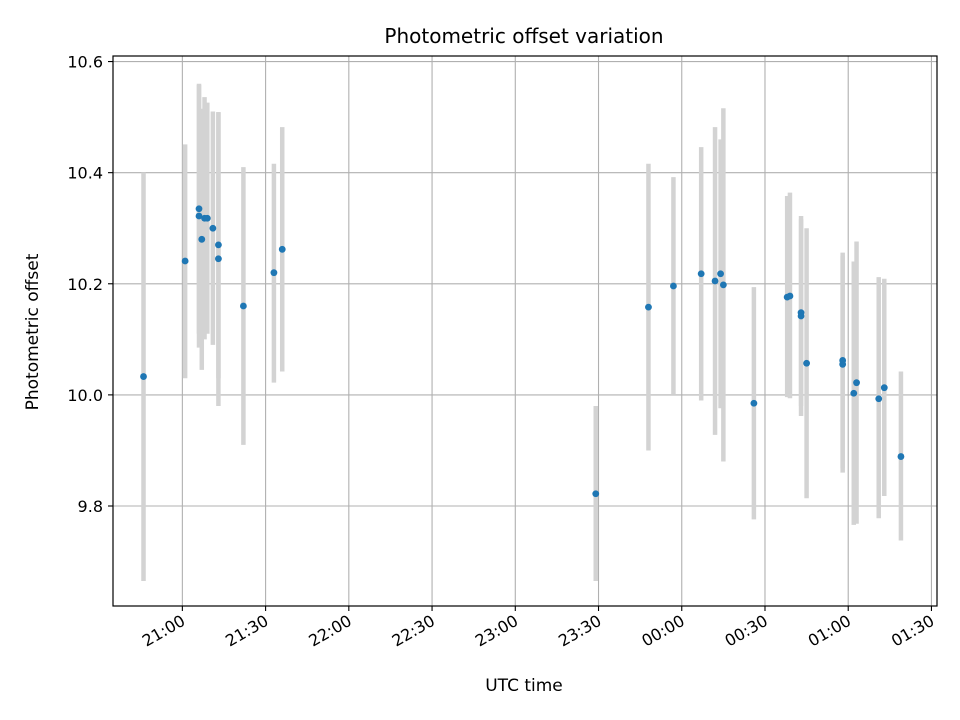 The height and width of the screenshot is (720, 960). What do you see at coordinates (523, 36) in the screenshot?
I see `chart-title: Photometric offset variation` at bounding box center [523, 36].